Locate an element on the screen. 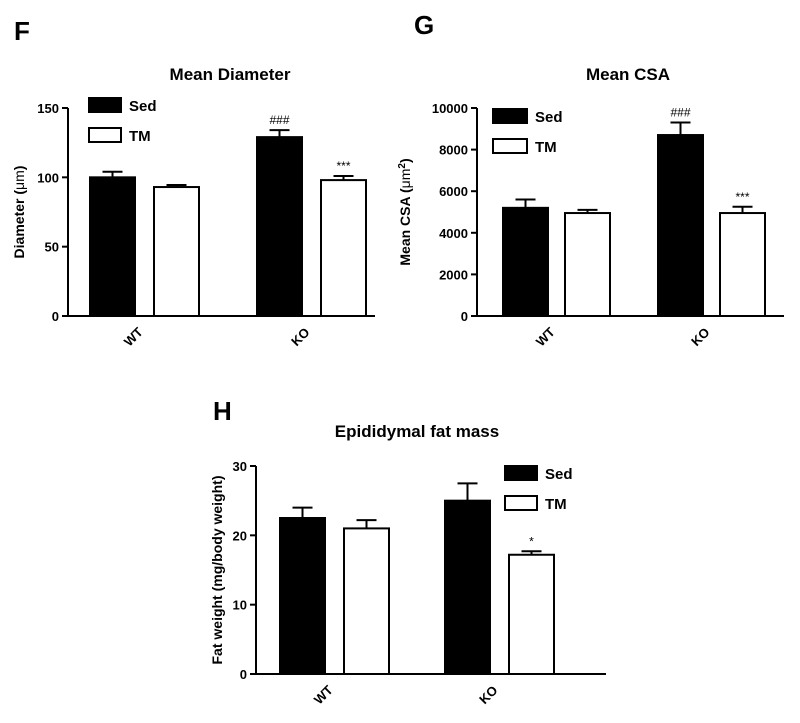  y-tick-label: 8000 is located at coordinates (453, 150).